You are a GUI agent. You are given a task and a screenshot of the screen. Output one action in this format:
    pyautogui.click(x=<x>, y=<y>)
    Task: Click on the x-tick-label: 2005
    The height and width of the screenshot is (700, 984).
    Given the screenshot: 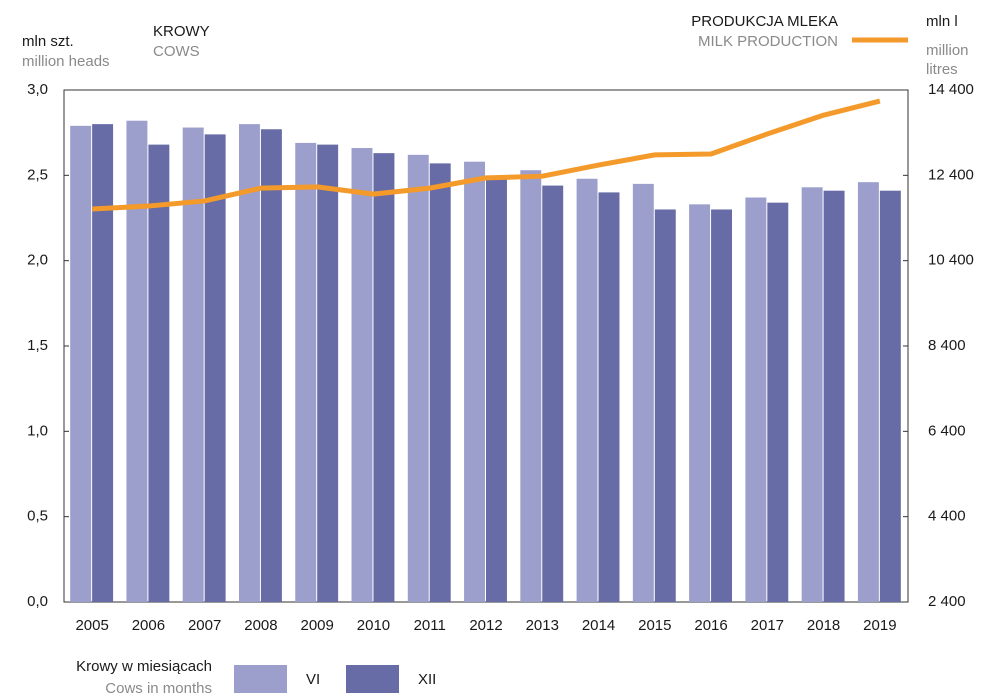 What is the action you would take?
    pyautogui.click(x=91, y=625)
    